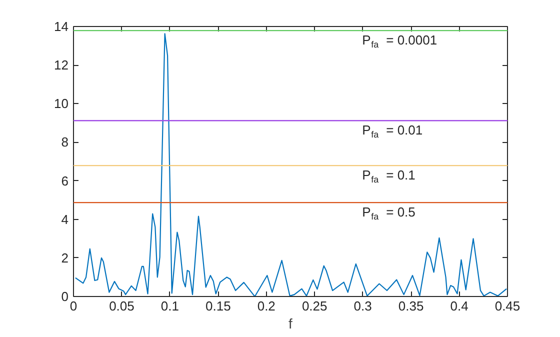 Image resolution: width=560 pixels, height=337 pixels. What do you see at coordinates (61, 65) in the screenshot?
I see `y-tick-label: 12` at bounding box center [61, 65].